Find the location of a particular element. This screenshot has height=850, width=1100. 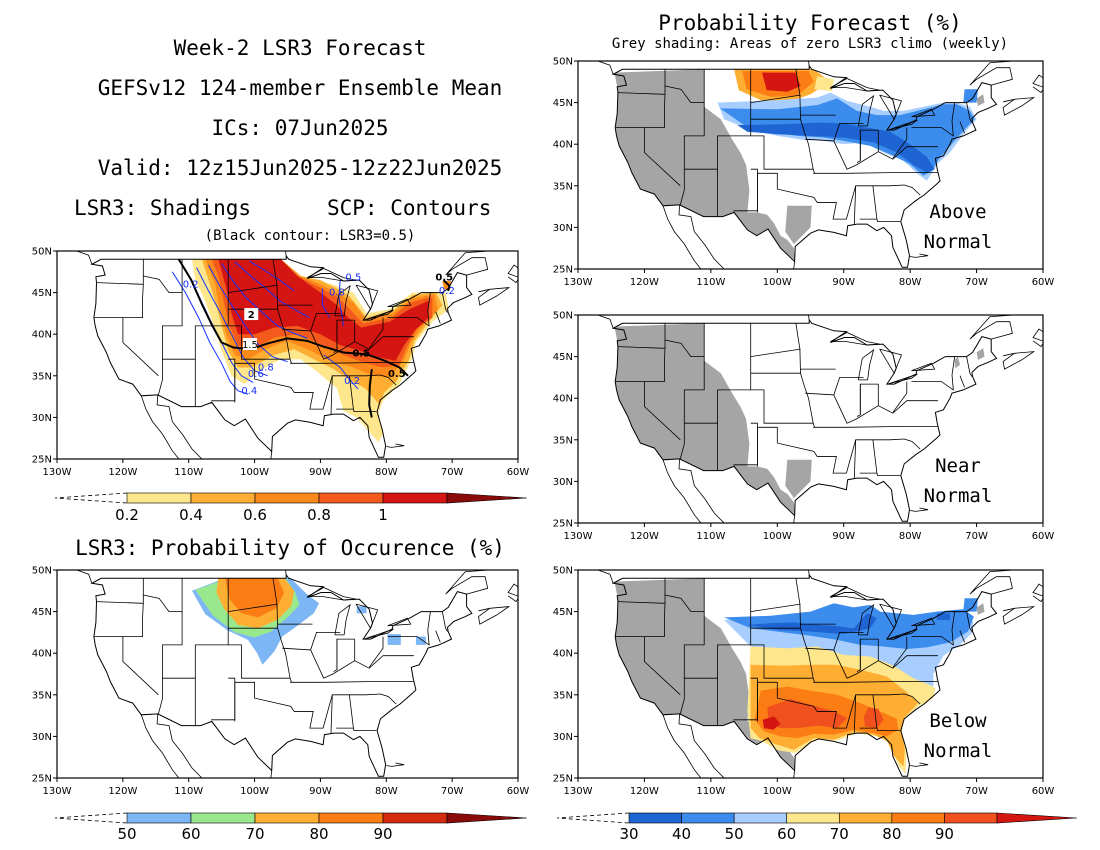

category-label: Normal is located at coordinates (958, 751).